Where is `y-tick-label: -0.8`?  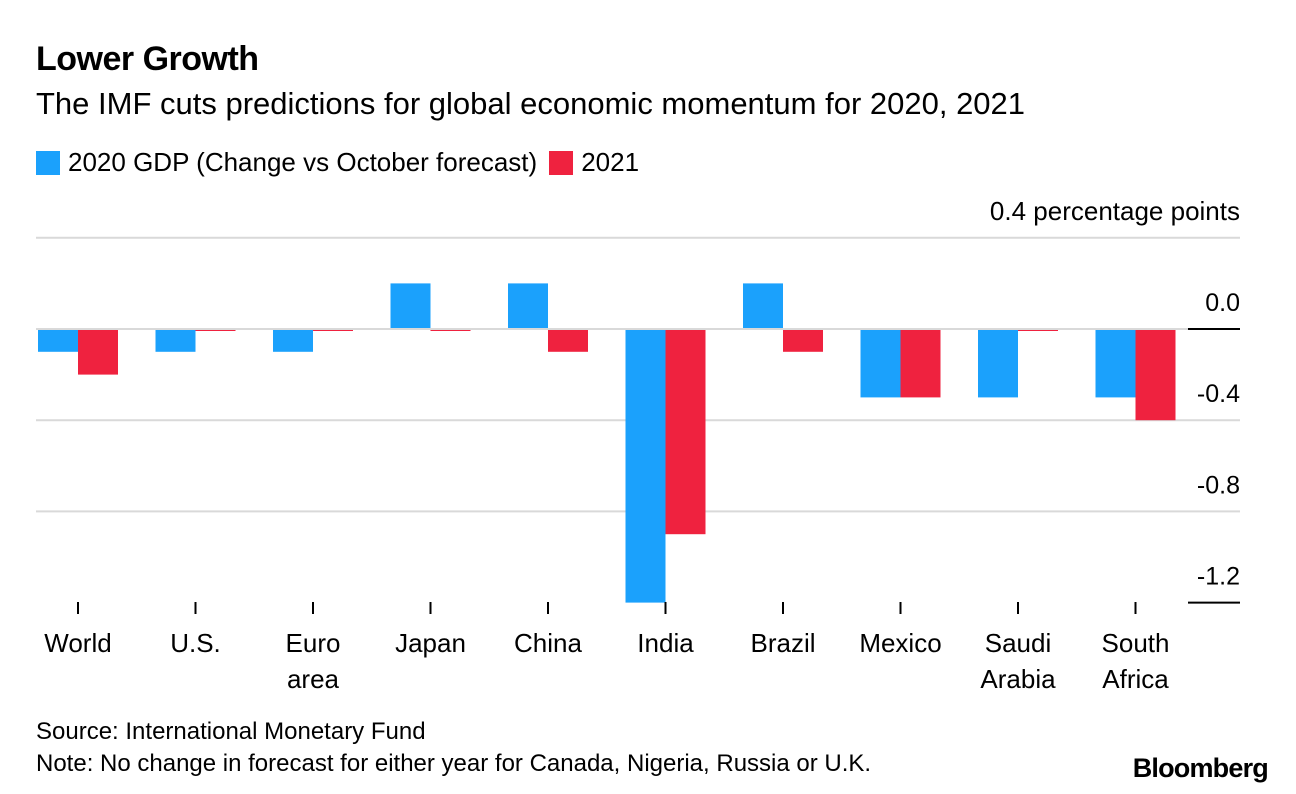 y-tick-label: -0.8 is located at coordinates (1218, 485).